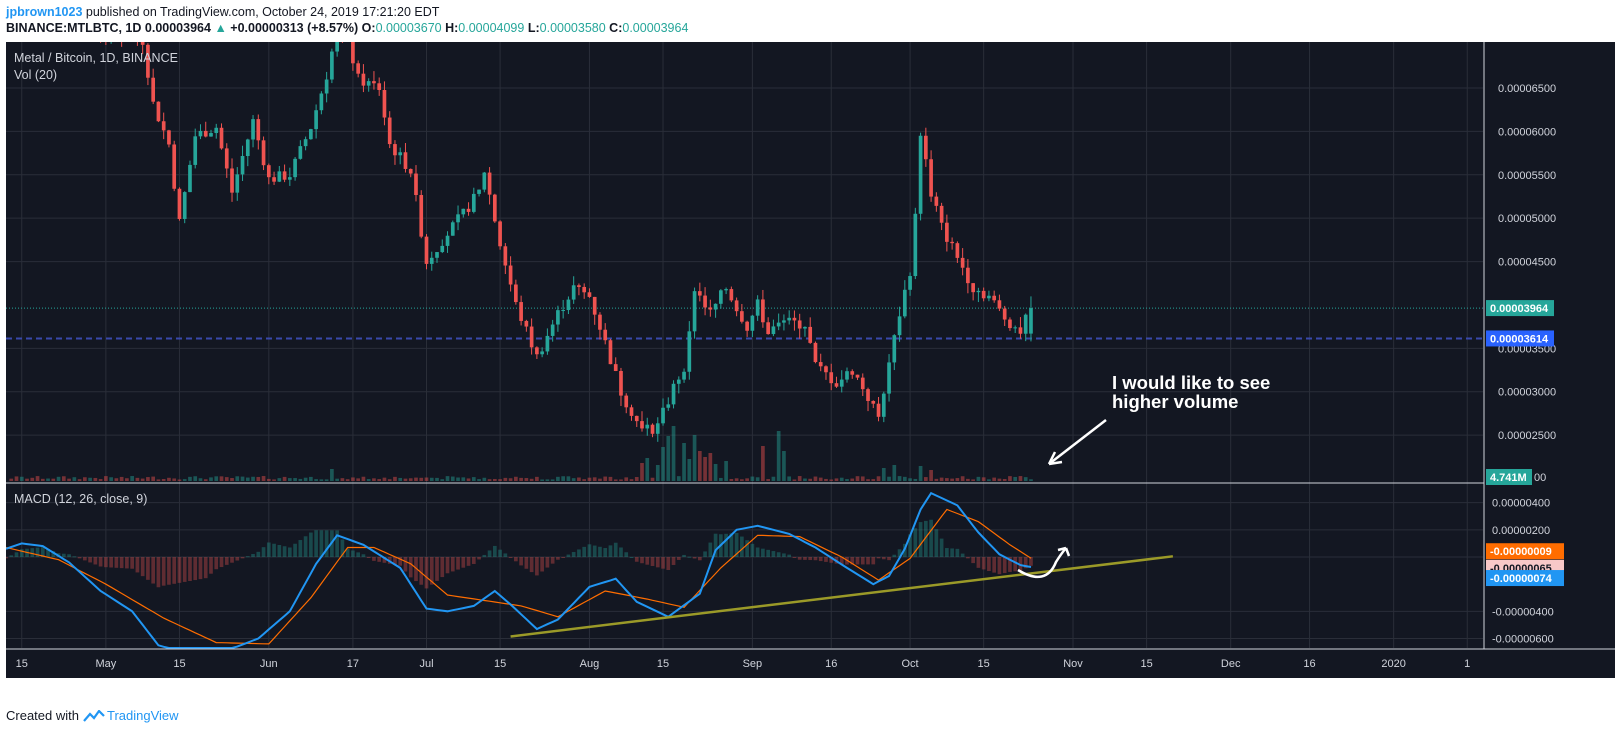  I want to click on tradingview-link: TradingView, so click(131, 715).